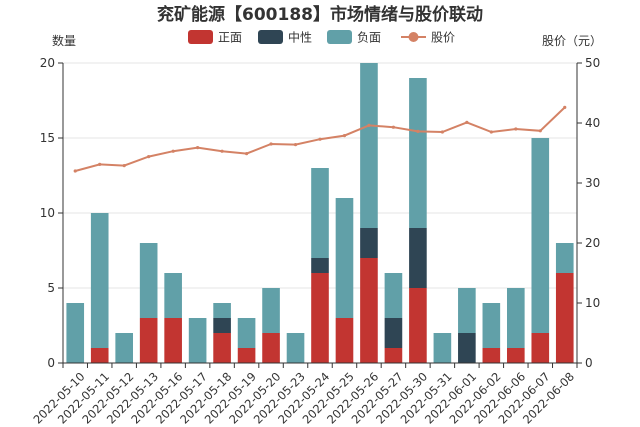 This screenshot has width=640, height=427. Describe the element at coordinates (564, 318) in the screenshot. I see `bar-正面-2022-06-08` at that location.